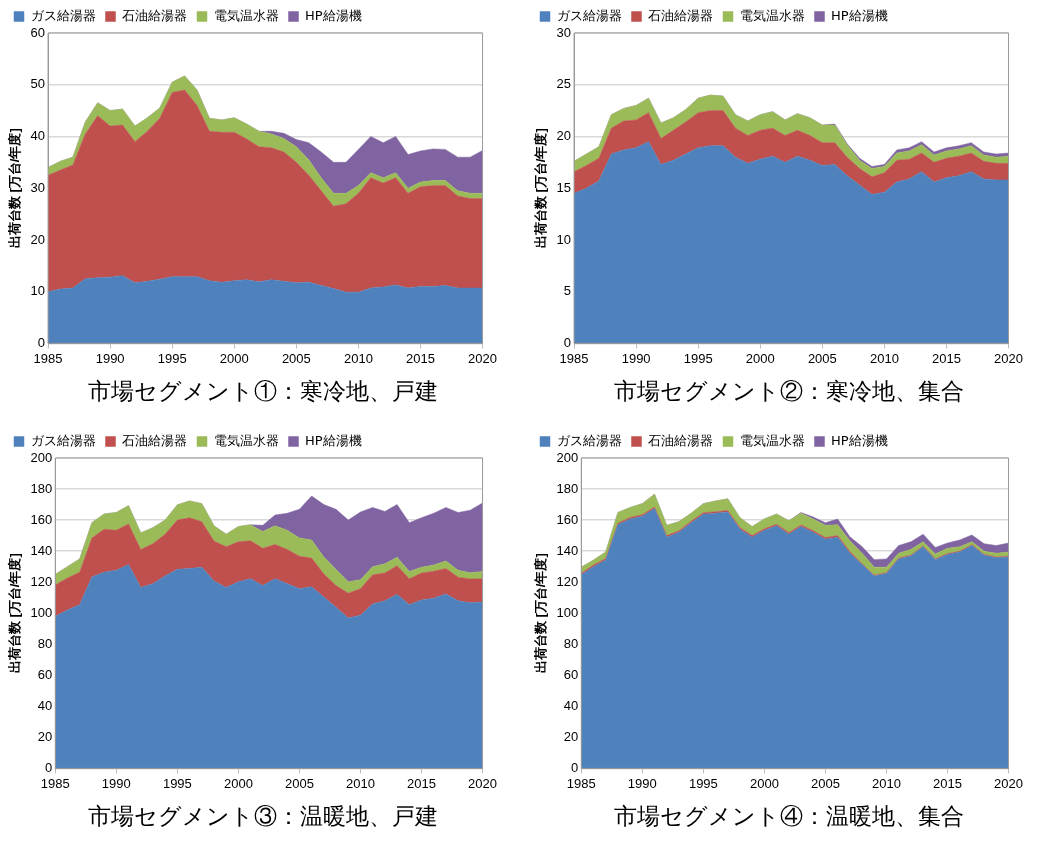 The image size is (1053, 851). What do you see at coordinates (564, 84) in the screenshot?
I see `y-tick-label: 25` at bounding box center [564, 84].